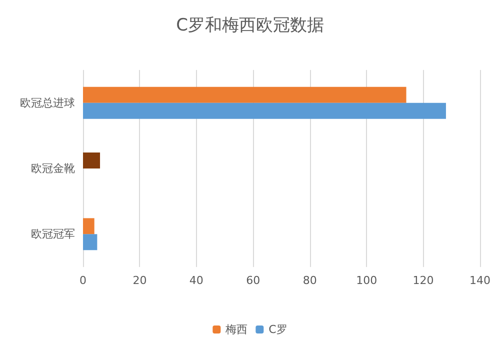 The image size is (500, 362). Describe the element at coordinates (278, 329) in the screenshot. I see `legend-label: C罗` at that location.